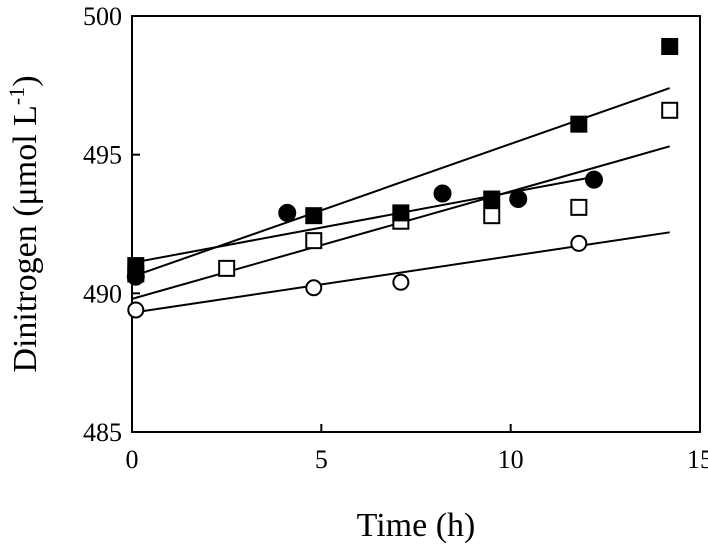 The height and width of the screenshot is (551, 708). I want to click on y-axis-title: Dinitrogen (μmol L-1), so click(24, 223).